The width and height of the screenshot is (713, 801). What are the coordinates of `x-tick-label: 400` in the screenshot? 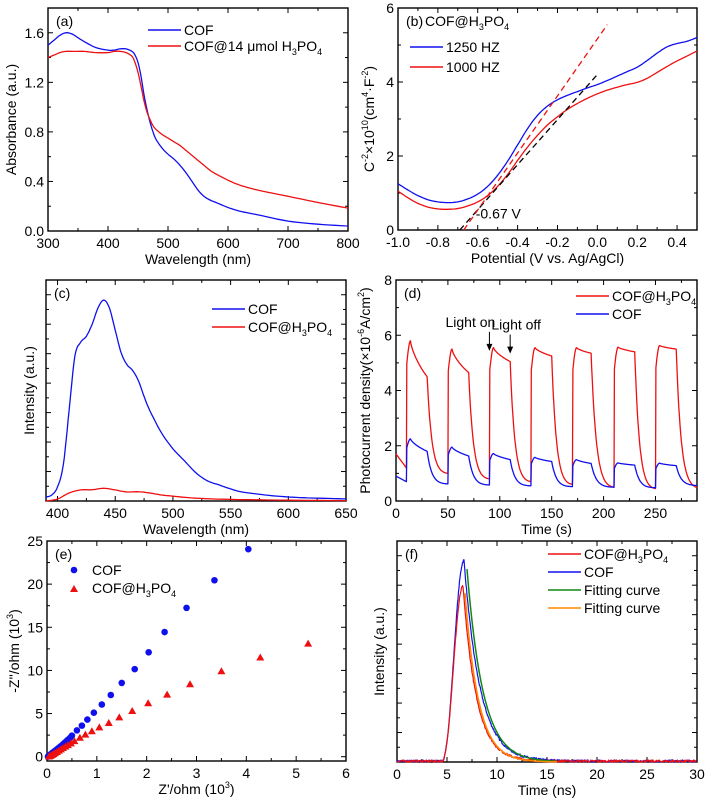 It's located at (58, 513).